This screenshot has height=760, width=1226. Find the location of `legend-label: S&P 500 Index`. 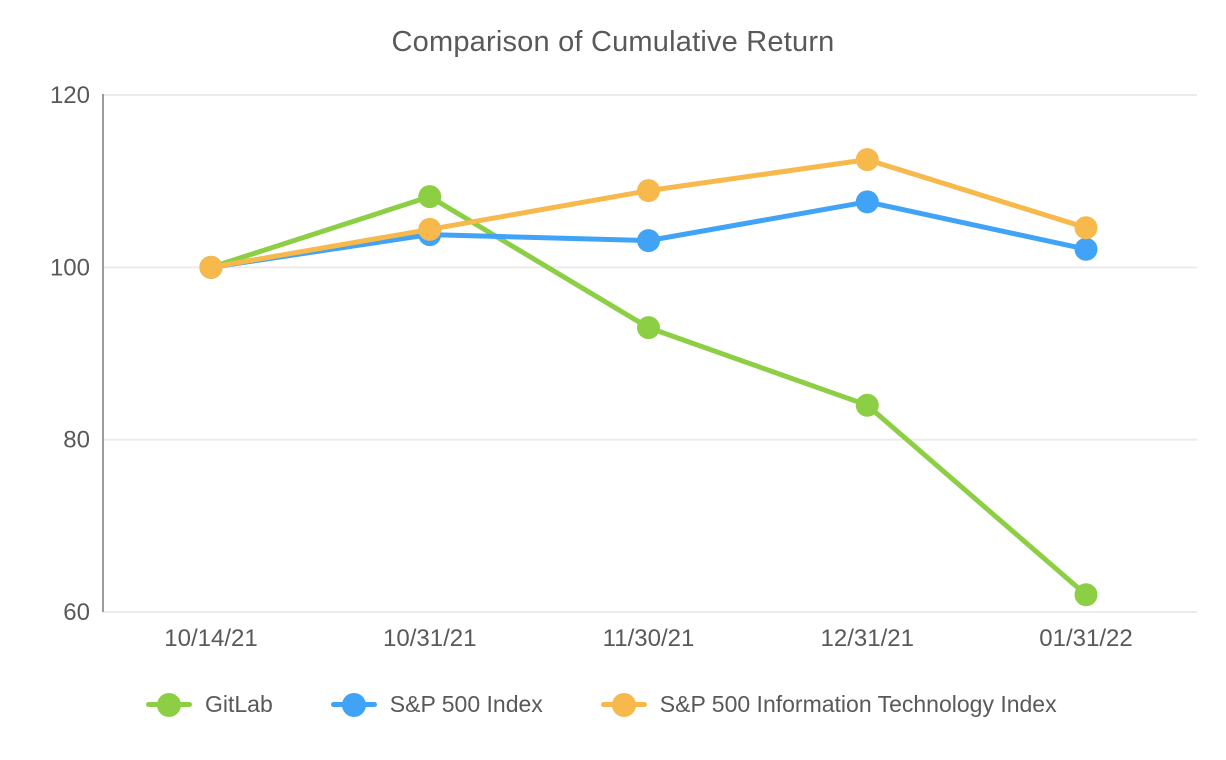

legend-label: S&P 500 Index is located at coordinates (466, 704).